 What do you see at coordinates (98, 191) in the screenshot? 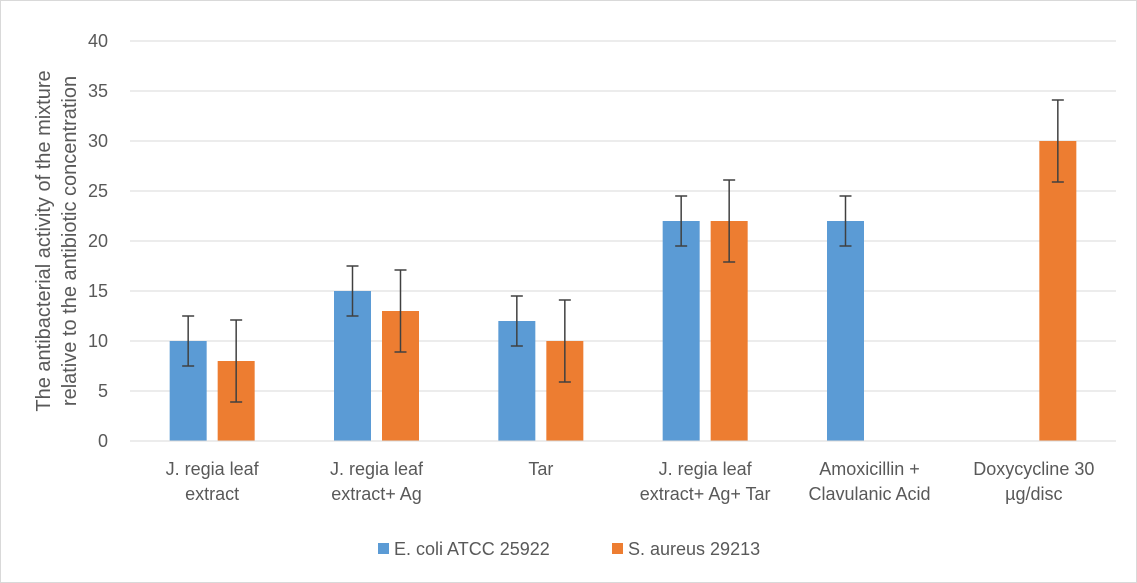
I see `y-tick-label: 25` at bounding box center [98, 191].